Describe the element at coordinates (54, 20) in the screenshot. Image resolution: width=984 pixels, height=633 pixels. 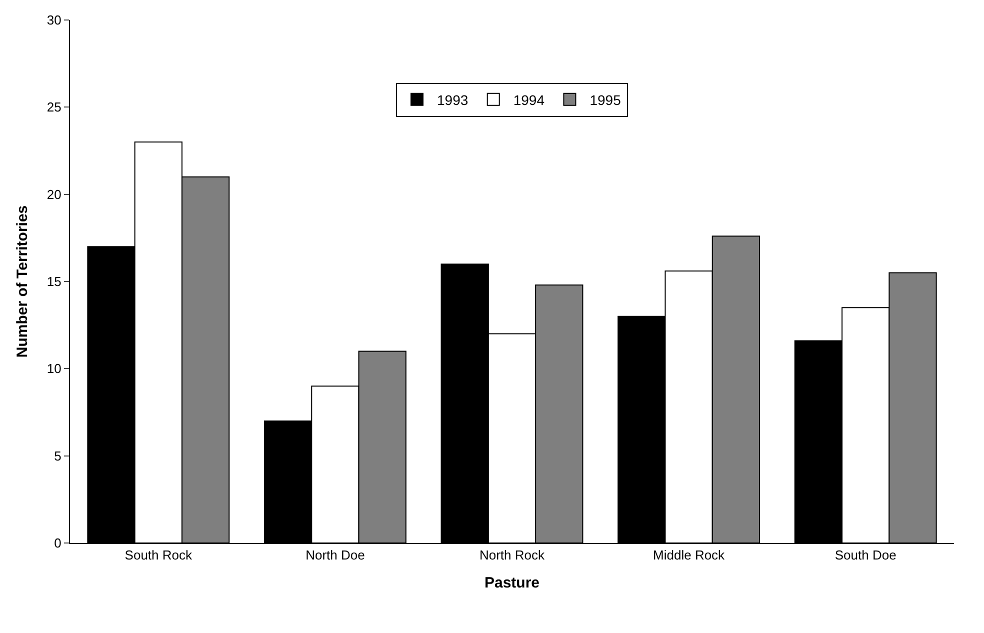
I see `y-tick-label: 30` at that location.